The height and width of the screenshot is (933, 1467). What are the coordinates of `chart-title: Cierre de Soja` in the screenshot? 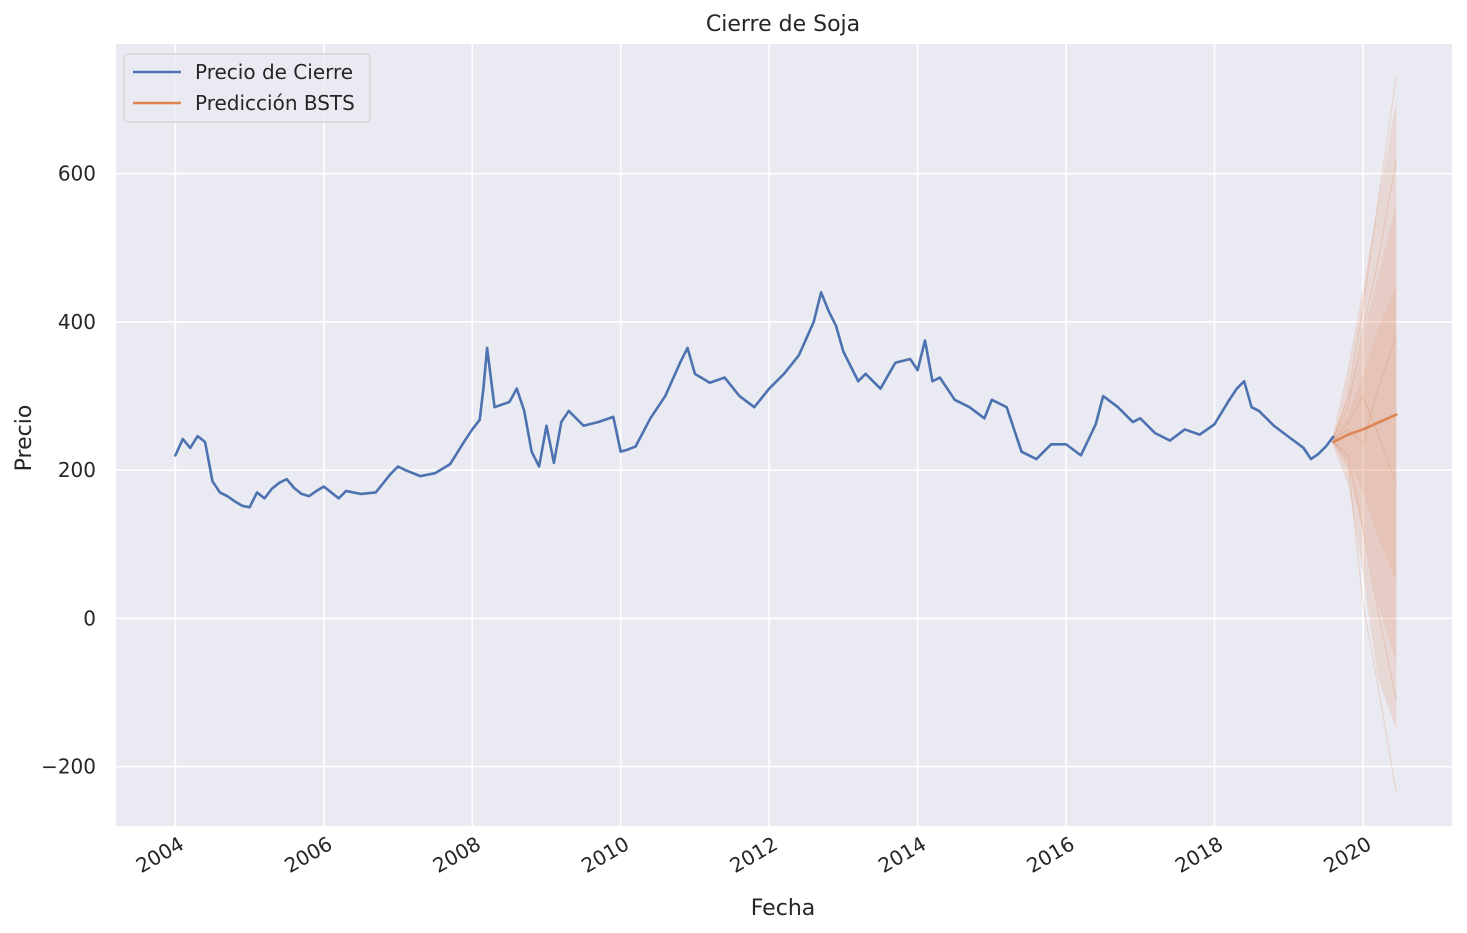 It's located at (783, 24).